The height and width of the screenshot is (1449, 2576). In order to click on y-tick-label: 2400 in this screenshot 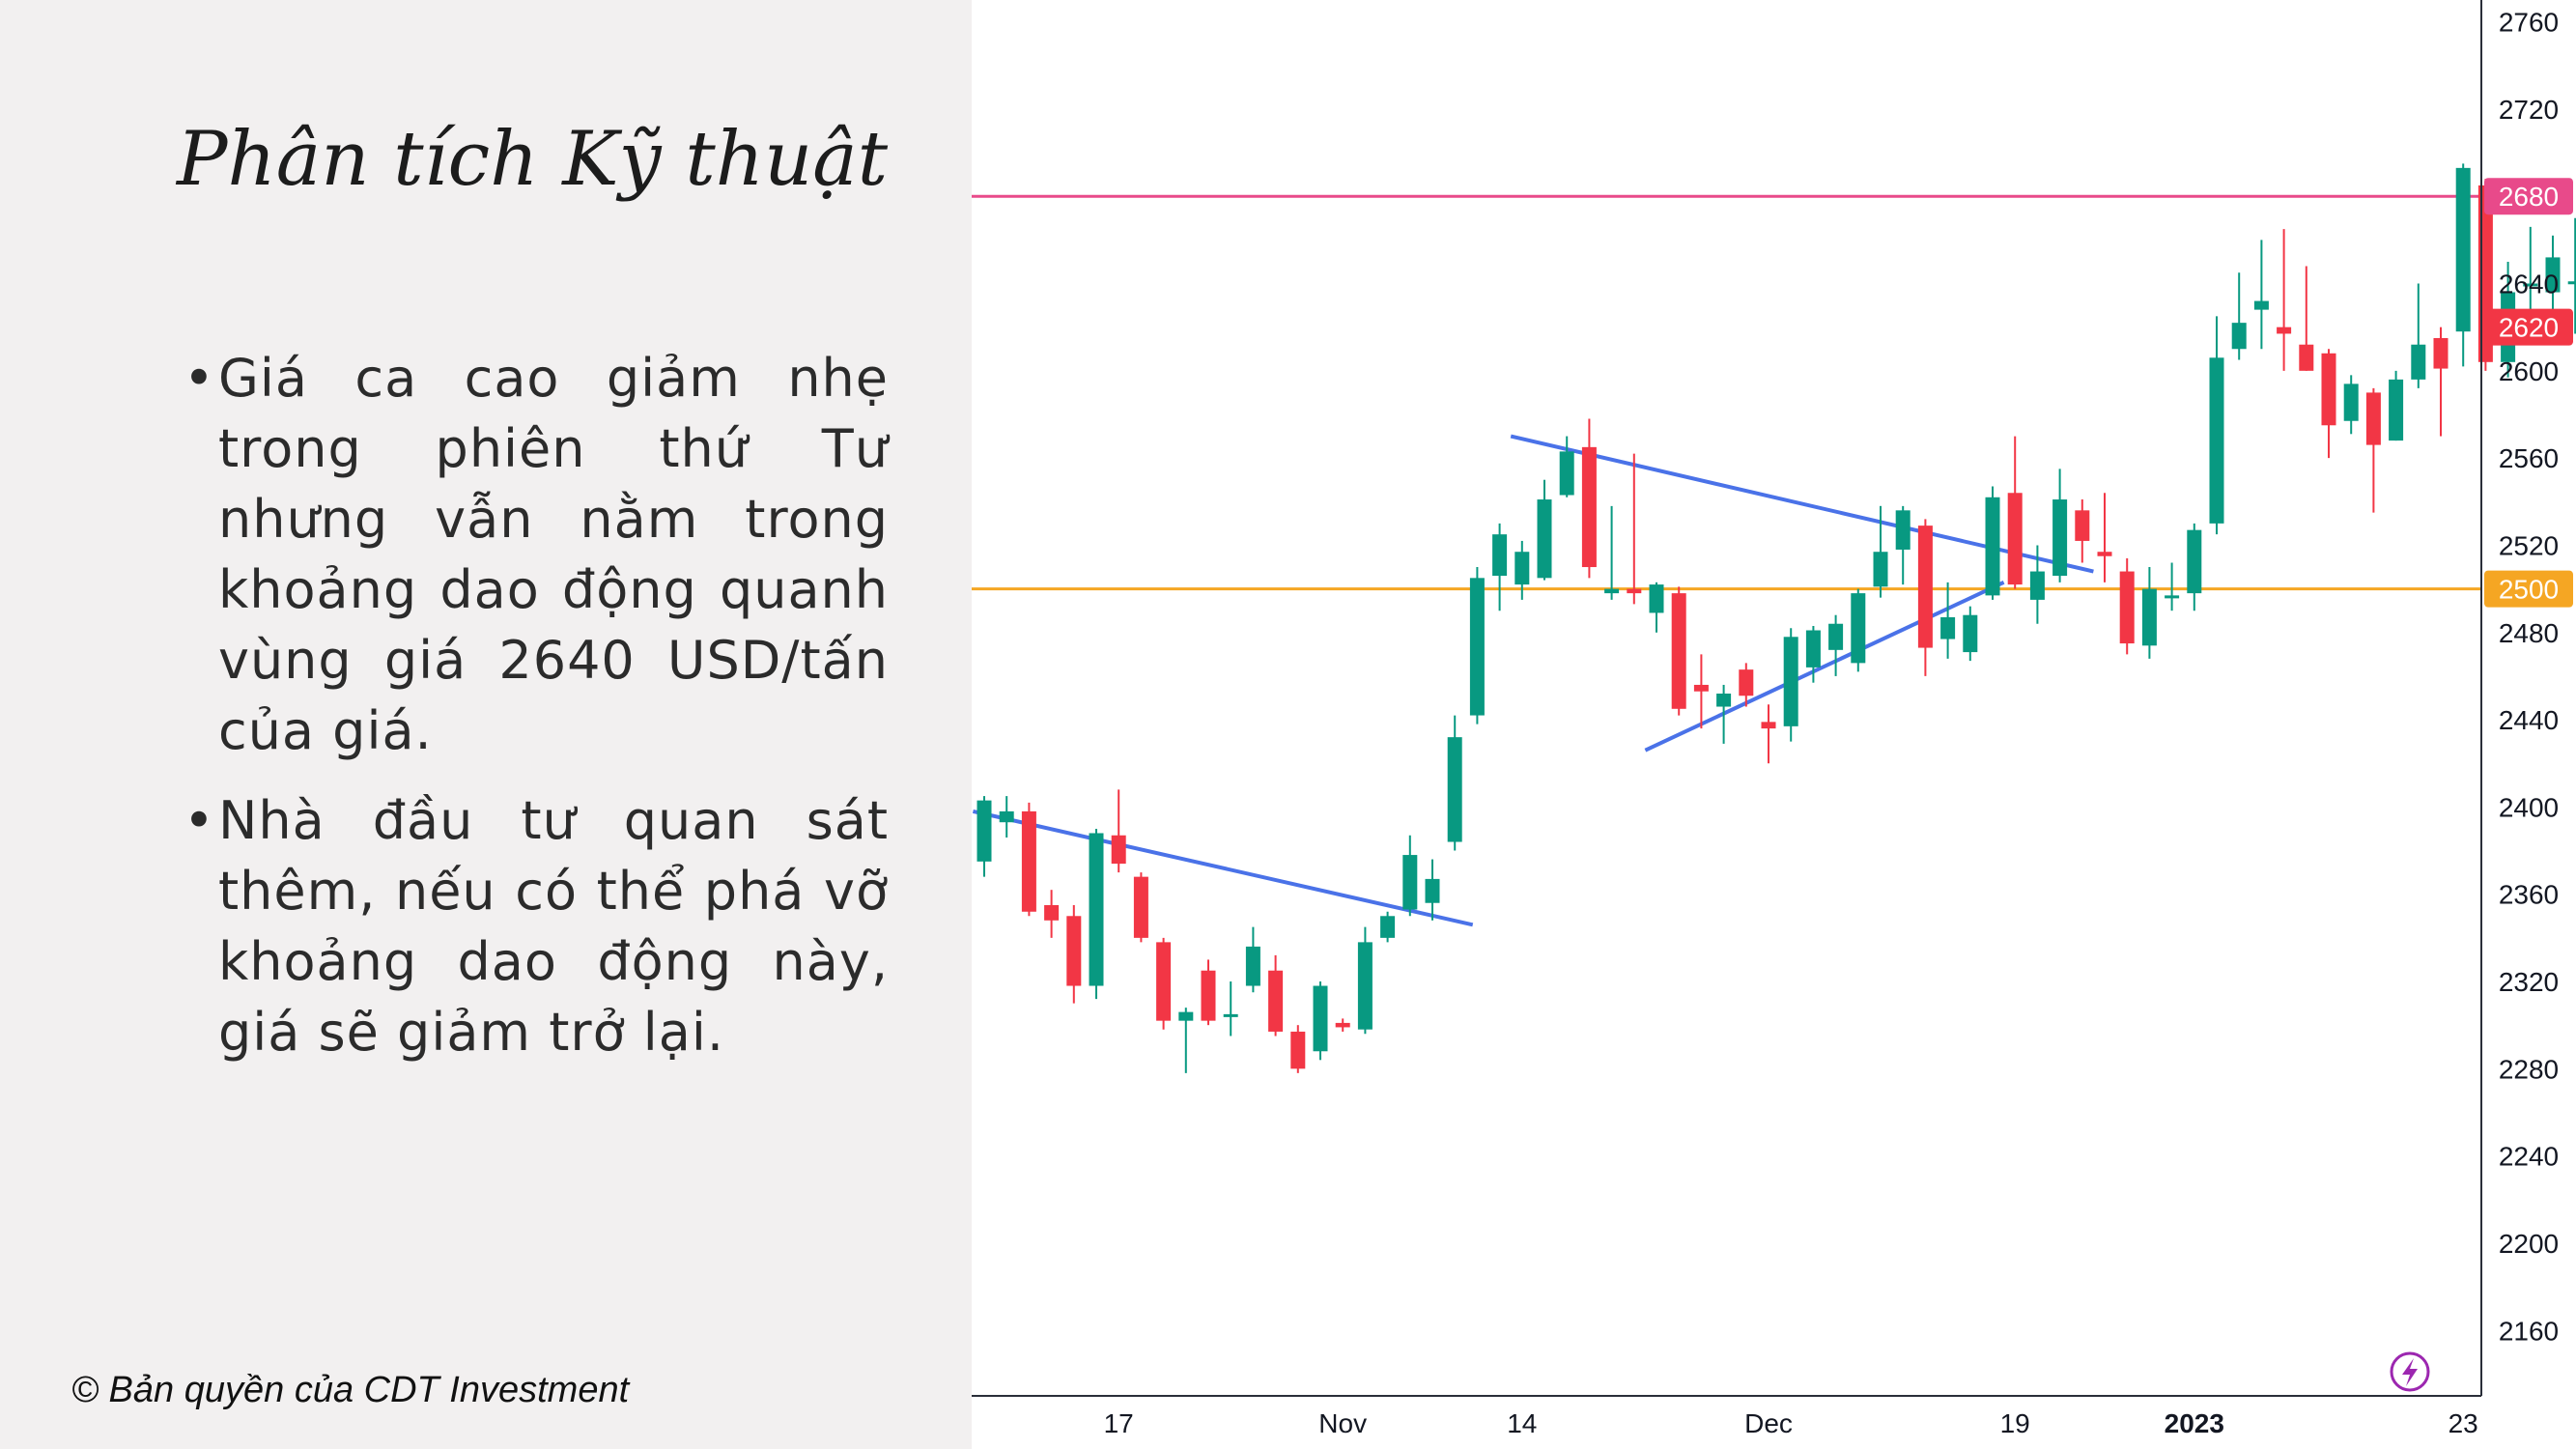, I will do `click(2529, 807)`.